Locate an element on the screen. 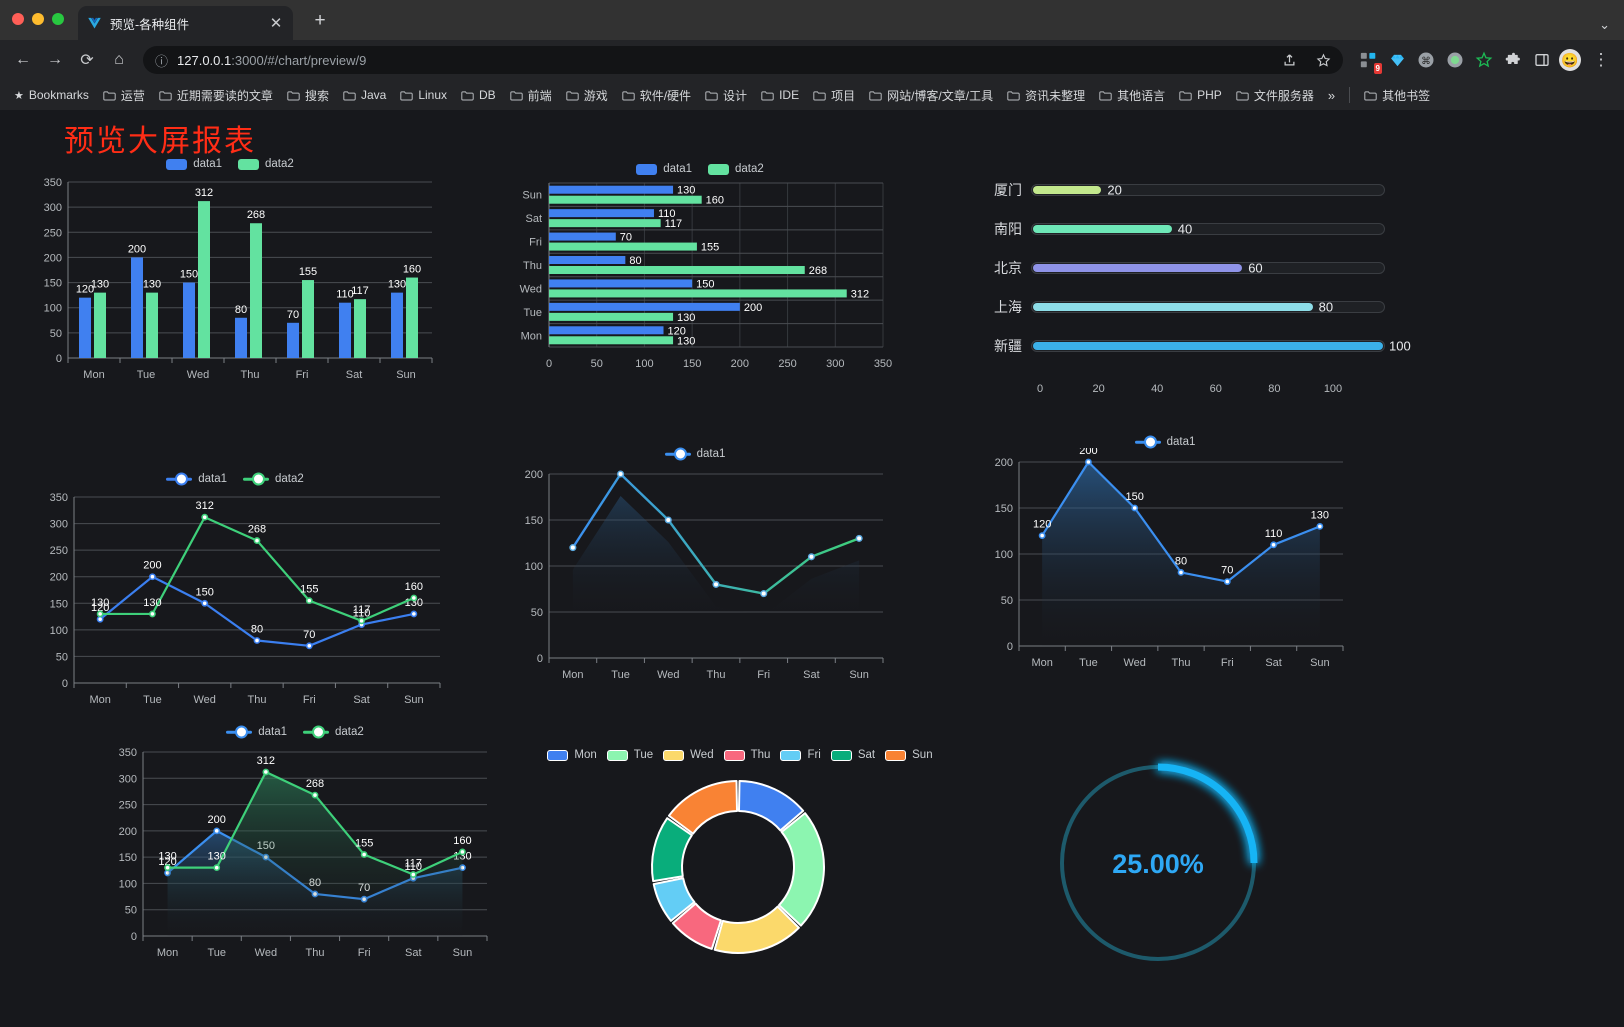 Image resolution: width=1624 pixels, height=1027 pixels. bookmark-folder: 文件服务器 is located at coordinates (1275, 95).